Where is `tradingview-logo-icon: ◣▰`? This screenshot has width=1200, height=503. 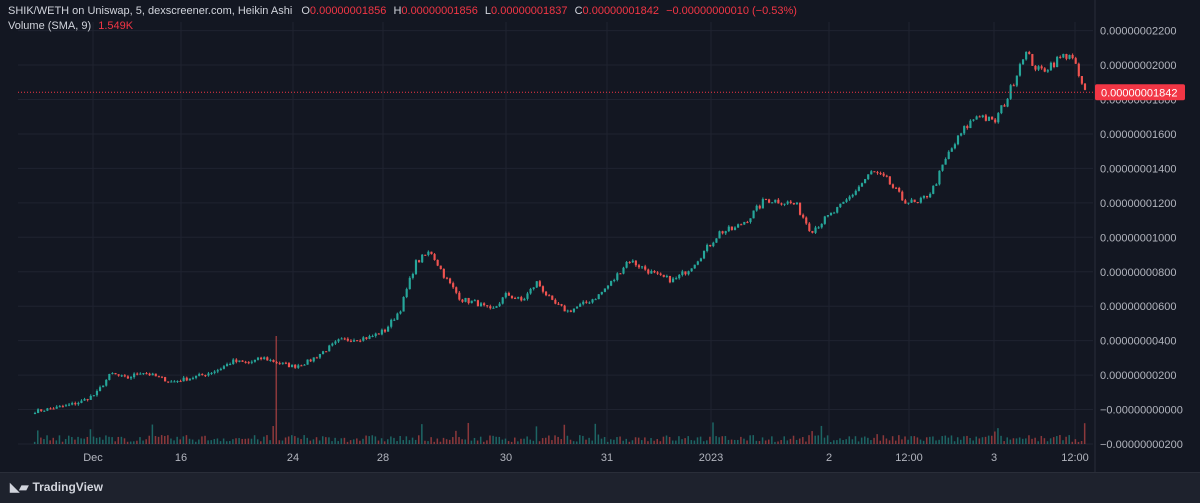
tradingview-logo-icon: ◣▰ is located at coordinates (19, 487).